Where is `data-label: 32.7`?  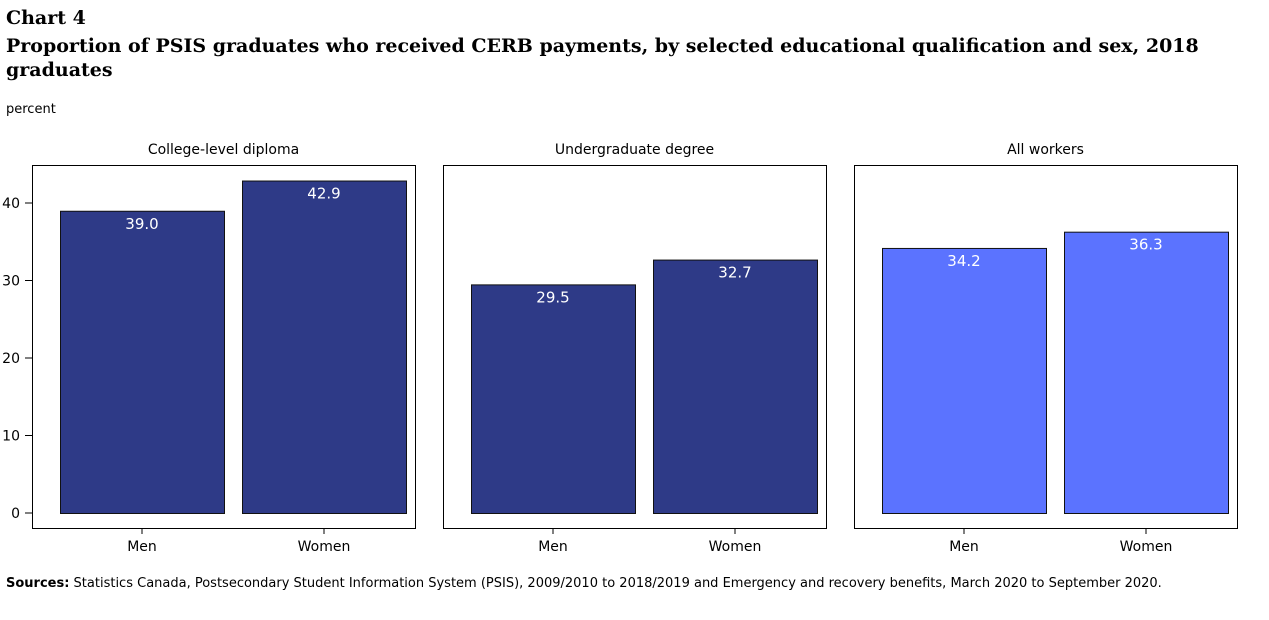 data-label: 32.7 is located at coordinates (734, 273).